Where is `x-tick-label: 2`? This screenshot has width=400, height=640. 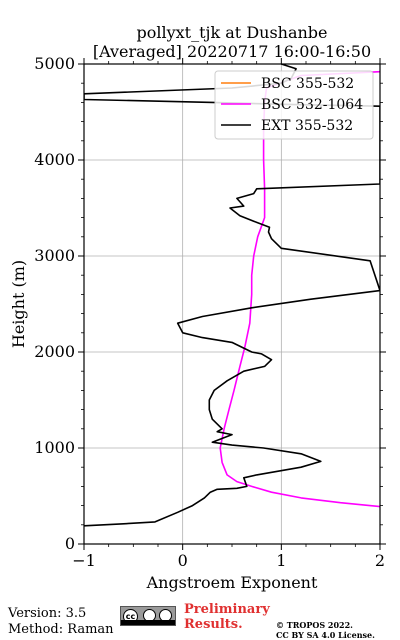 x-tick-label: 2 is located at coordinates (380, 560).